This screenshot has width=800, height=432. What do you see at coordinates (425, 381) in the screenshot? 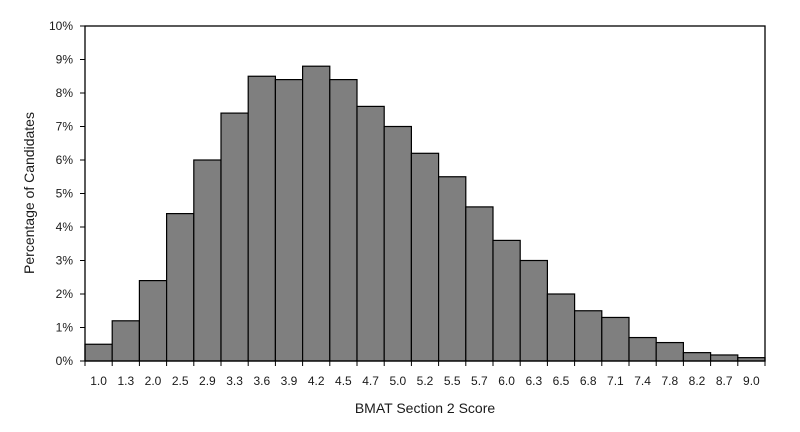
I see `x-tick-label: 5.2` at bounding box center [425, 381].